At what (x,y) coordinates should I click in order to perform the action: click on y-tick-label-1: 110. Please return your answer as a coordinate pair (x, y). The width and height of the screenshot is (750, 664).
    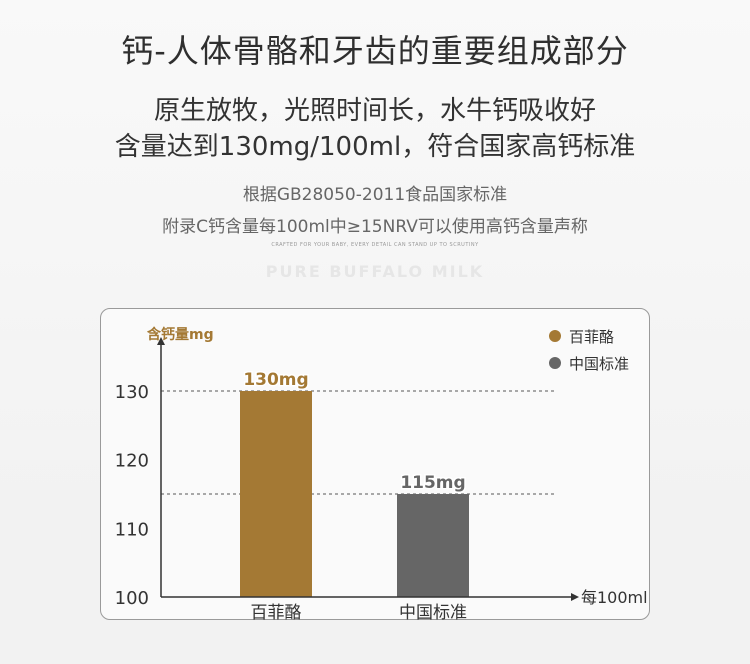
    Looking at the image, I should click on (132, 529).